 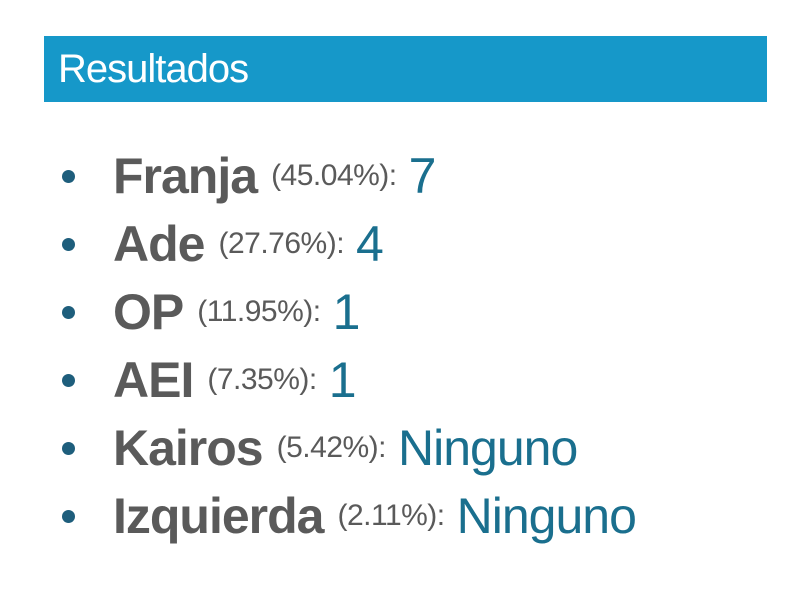 I want to click on list-item: Franja (45.04%): 7, so click(x=348, y=176).